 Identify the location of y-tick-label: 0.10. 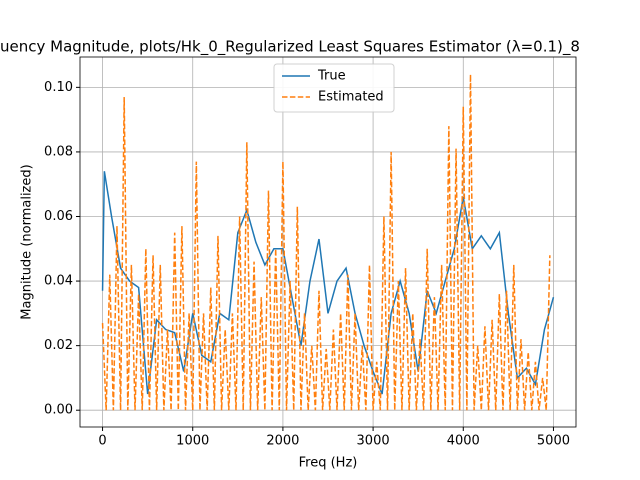
(58, 87).